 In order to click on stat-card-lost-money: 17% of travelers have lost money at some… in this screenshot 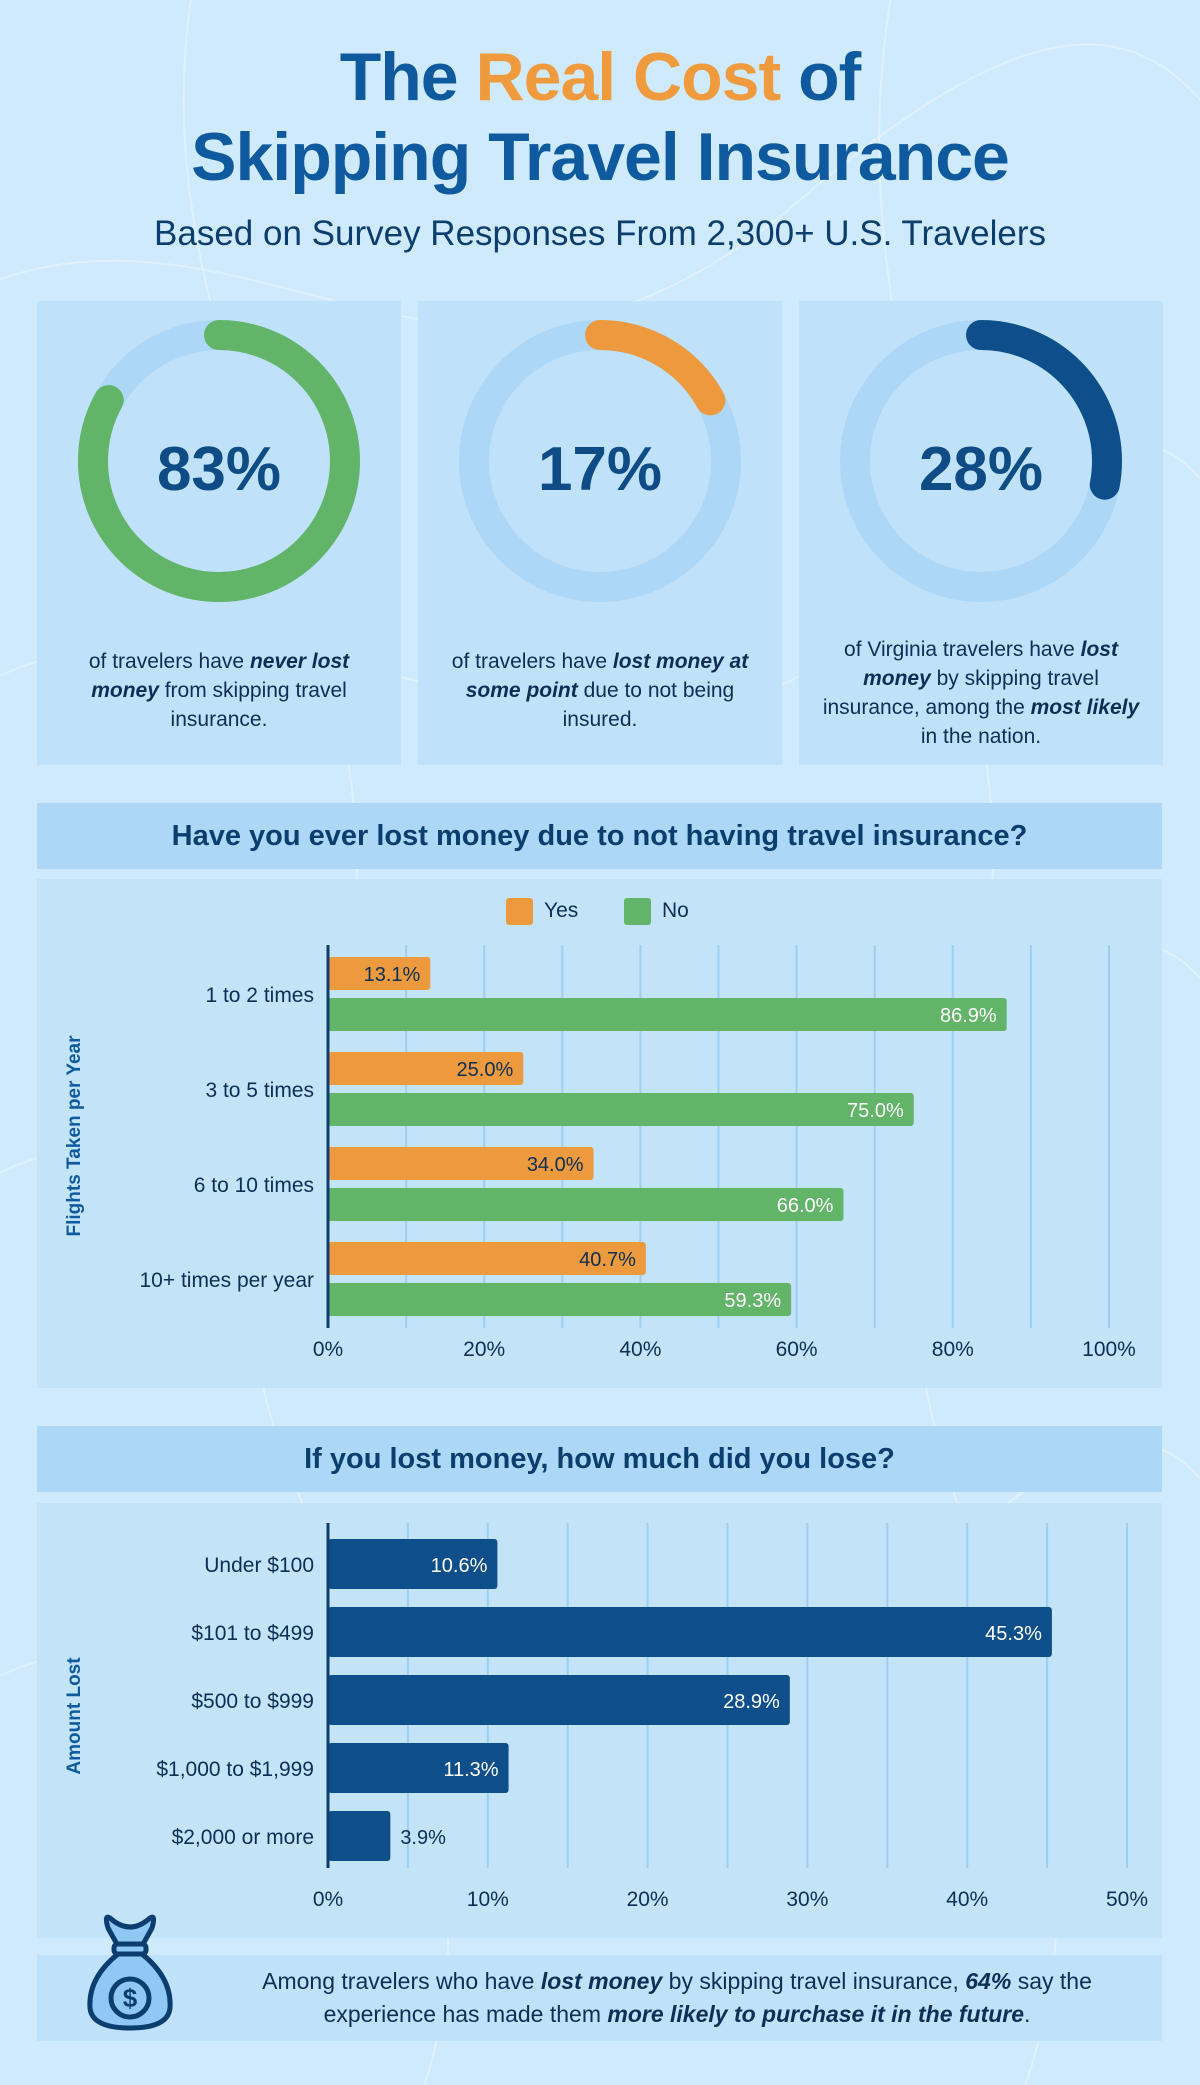, I will do `click(600, 533)`.